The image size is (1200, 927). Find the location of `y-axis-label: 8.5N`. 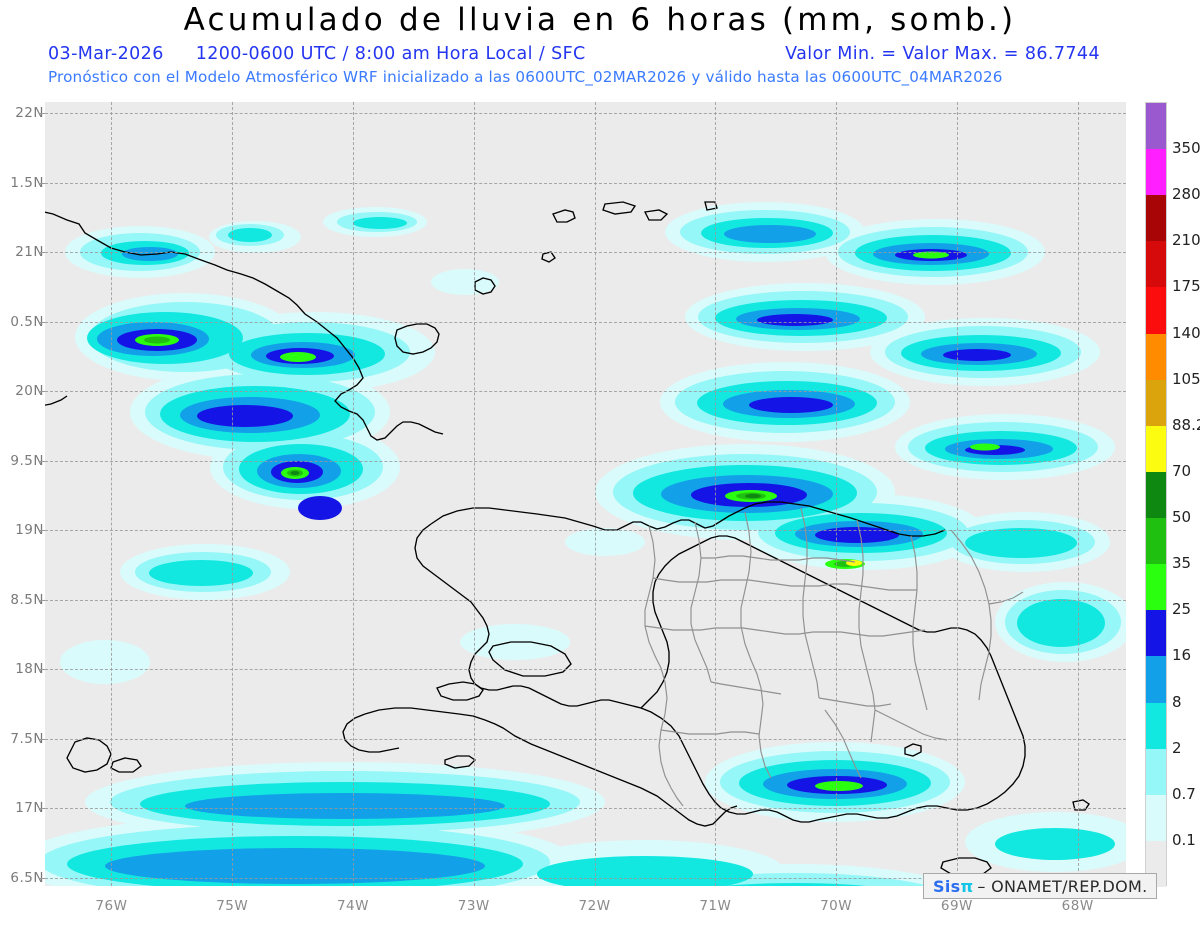

y-axis-label: 8.5N is located at coordinates (27, 599).